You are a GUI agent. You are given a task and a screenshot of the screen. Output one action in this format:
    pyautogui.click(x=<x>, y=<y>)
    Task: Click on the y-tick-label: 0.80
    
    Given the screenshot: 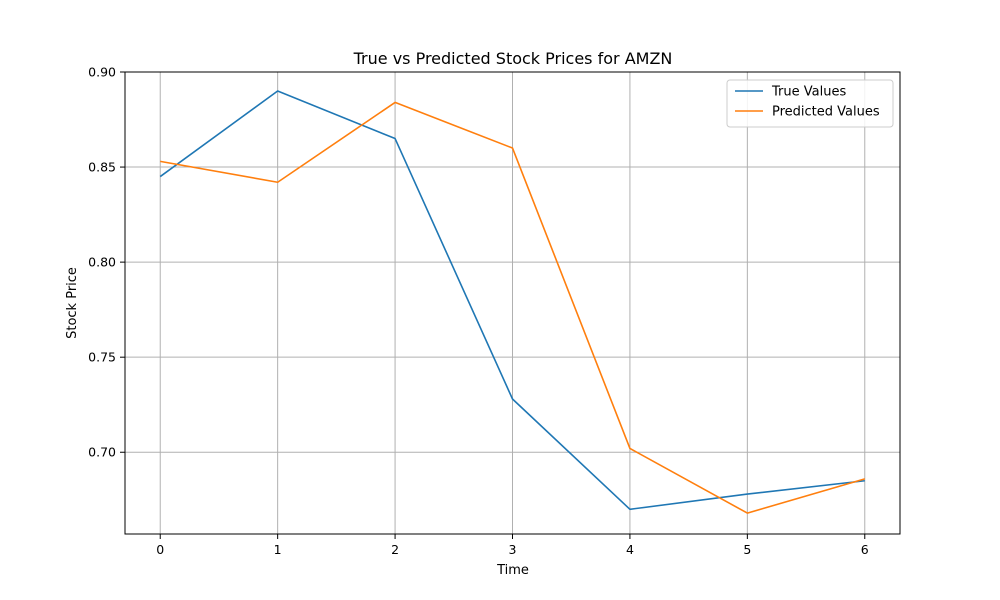 What is the action you would take?
    pyautogui.click(x=102, y=262)
    